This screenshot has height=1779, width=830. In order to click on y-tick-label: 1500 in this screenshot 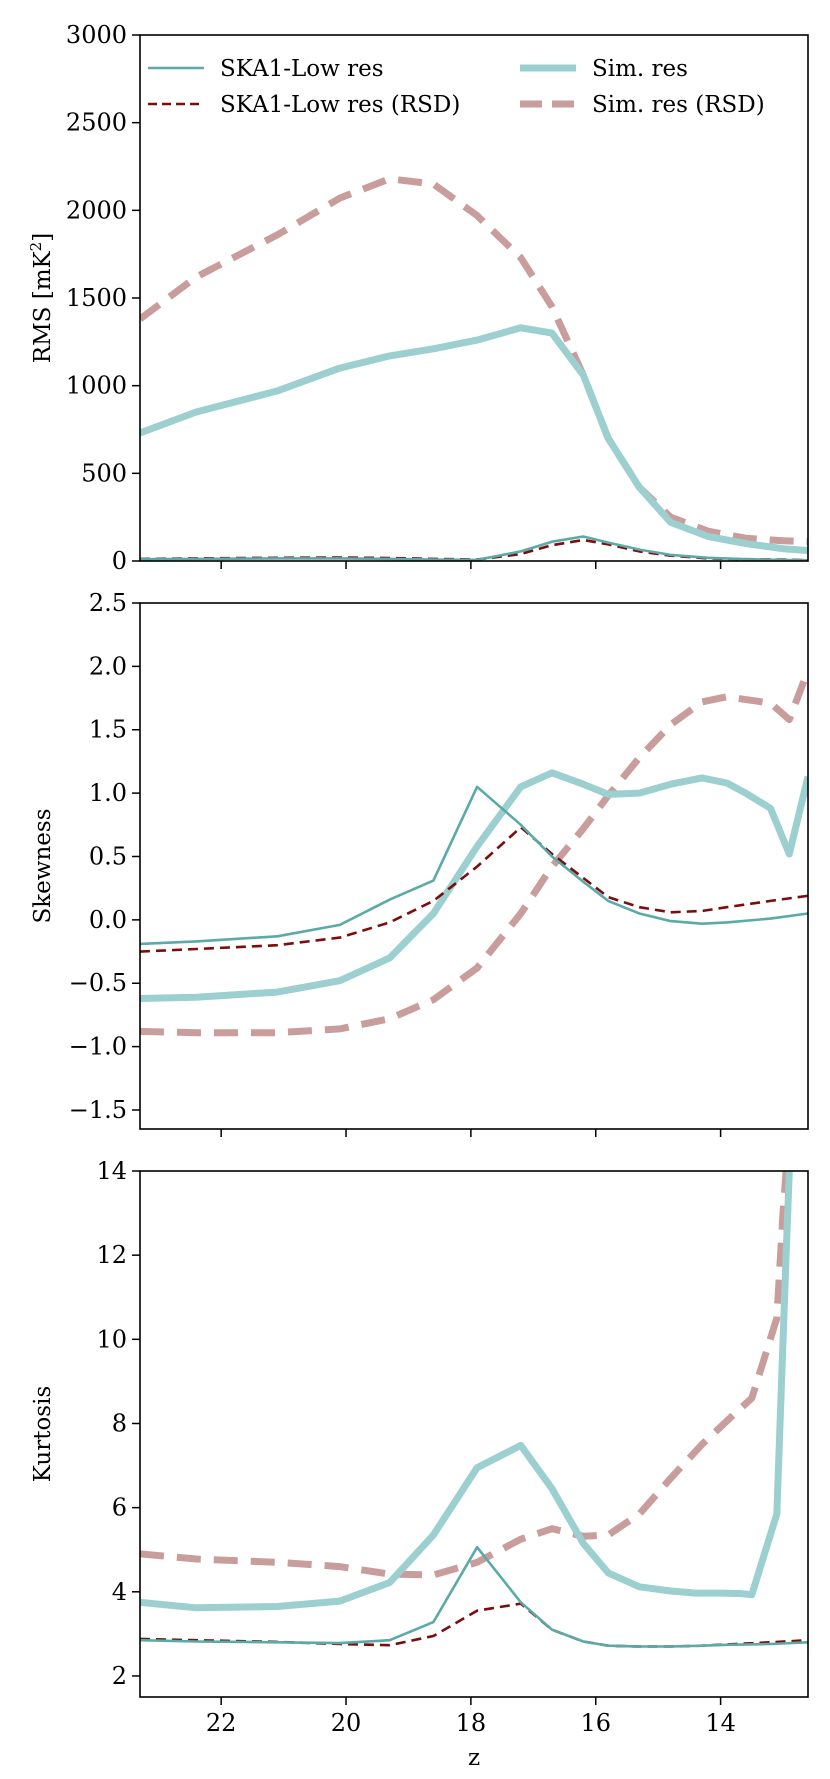, I will do `click(96, 298)`.